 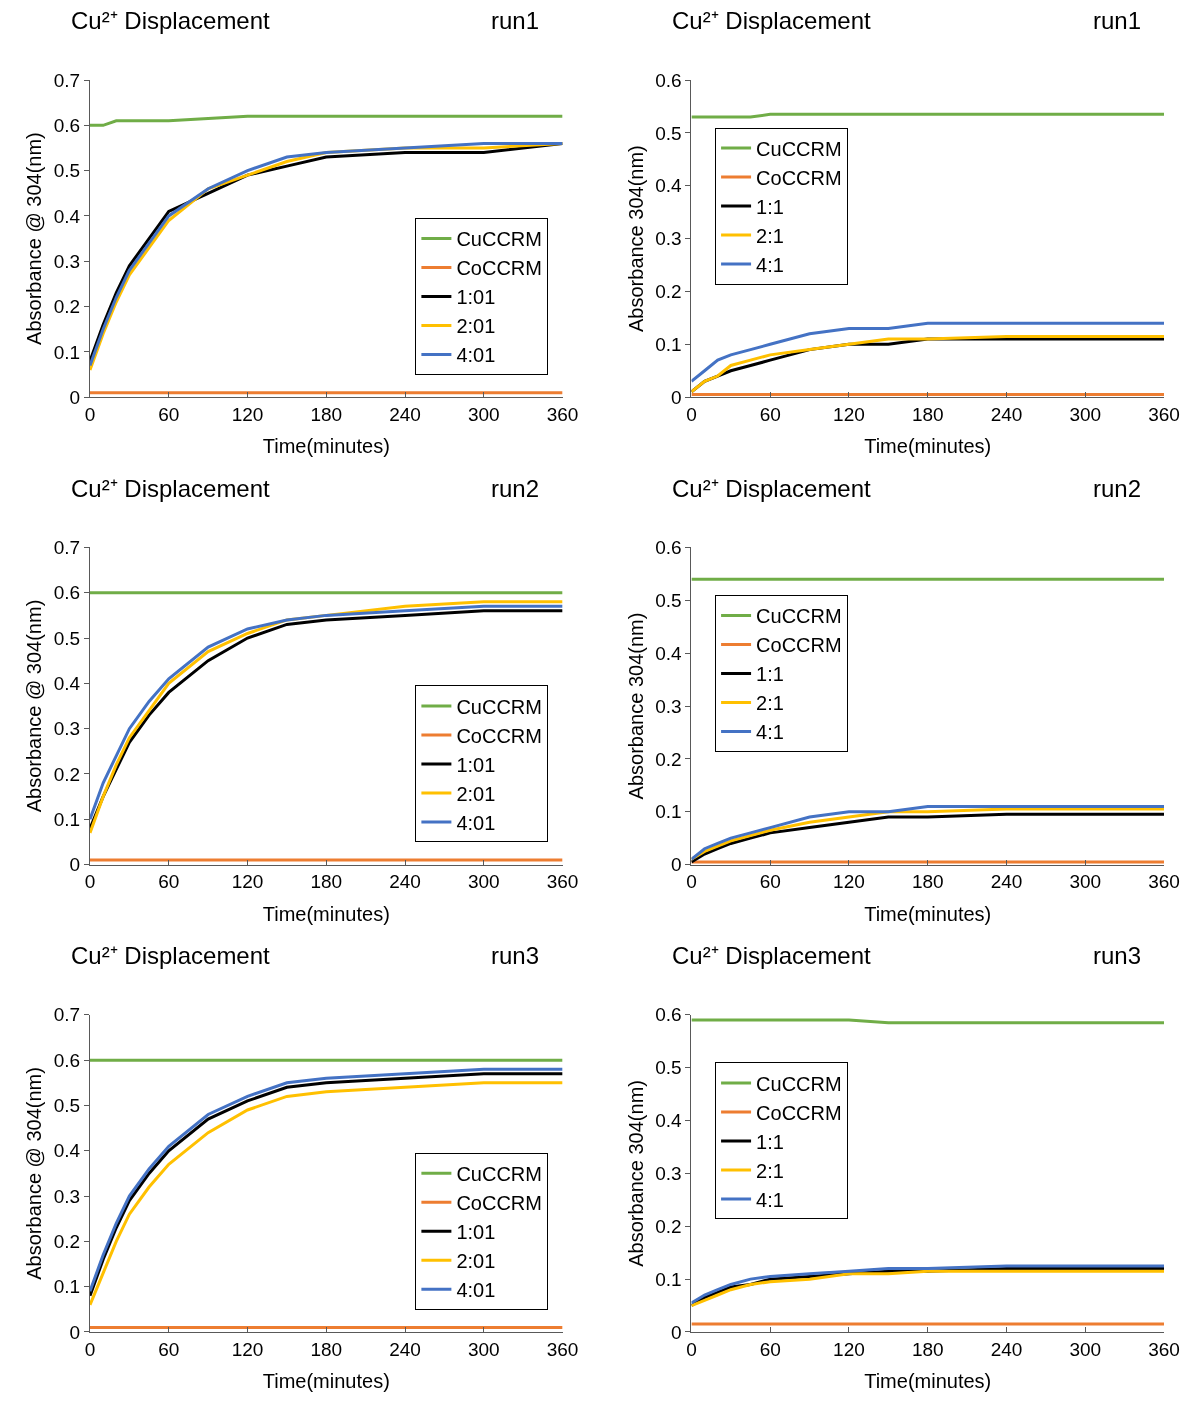 What do you see at coordinates (476, 793) in the screenshot?
I see `legend-label: 2:01` at bounding box center [476, 793].